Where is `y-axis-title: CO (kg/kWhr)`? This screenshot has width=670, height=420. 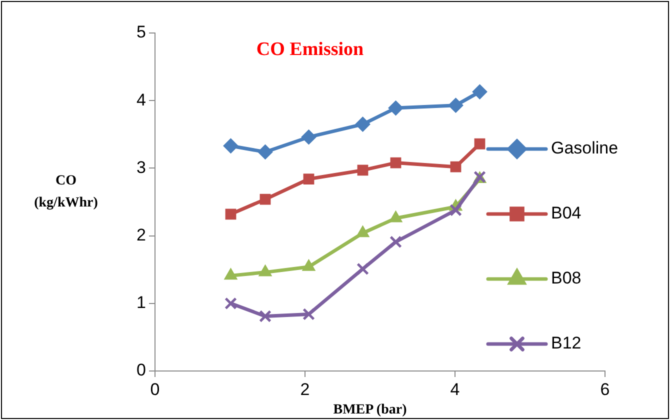
y-axis-title: CO (kg/kWhr) is located at coordinates (66, 192).